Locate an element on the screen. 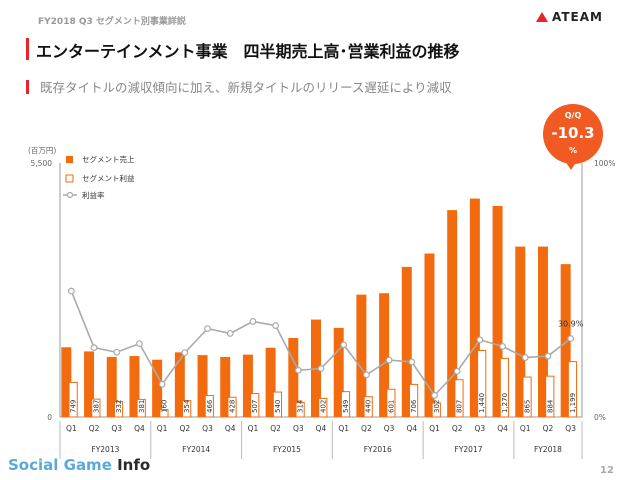 The height and width of the screenshot is (480, 640). x-group-label: FY2017 is located at coordinates (469, 449).